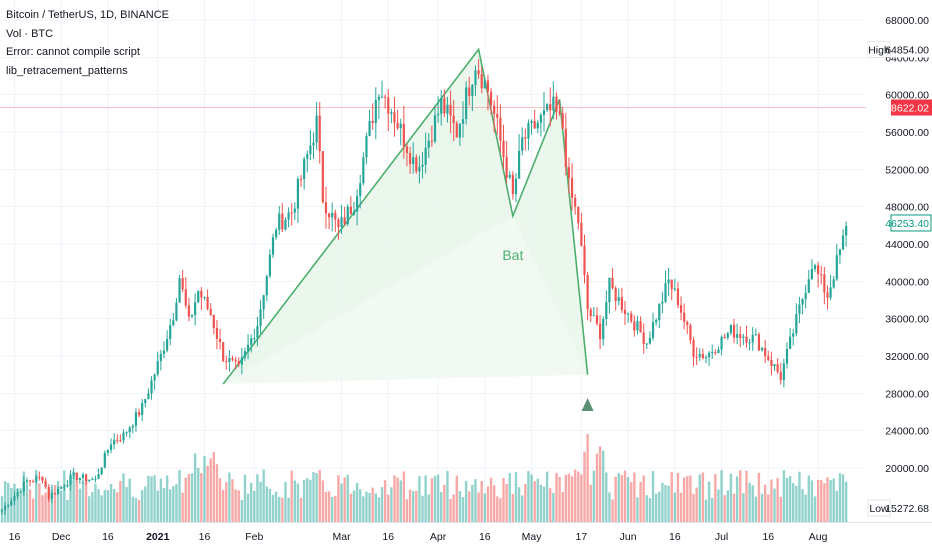  I want to click on volume-indicator-label: Vol · BTC, so click(30, 33).